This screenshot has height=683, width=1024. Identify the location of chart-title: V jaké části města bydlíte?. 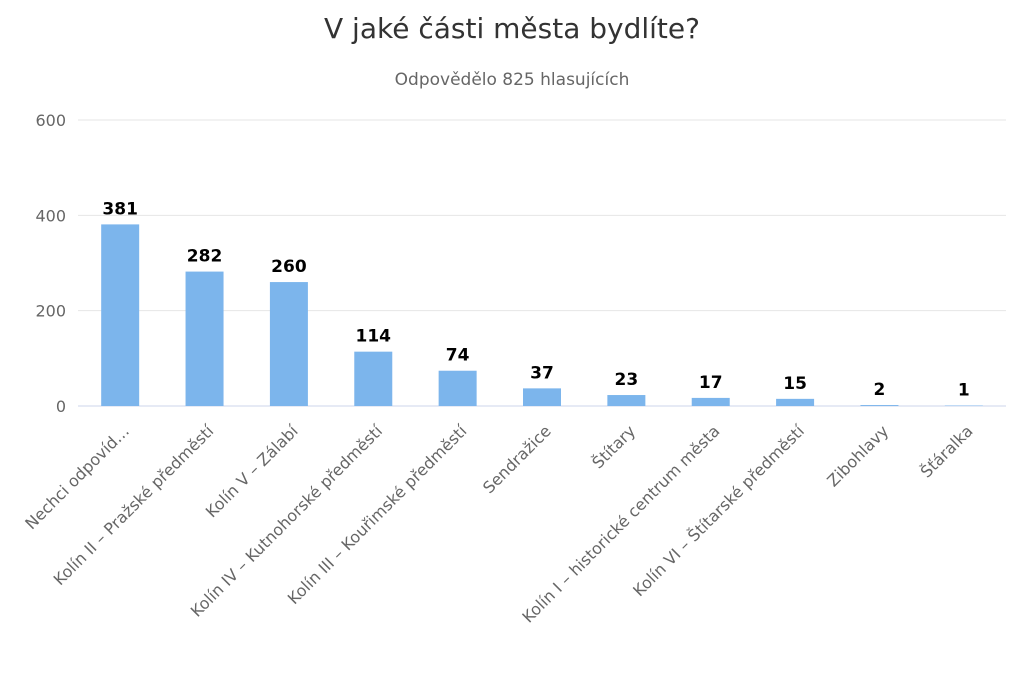
(511, 28).